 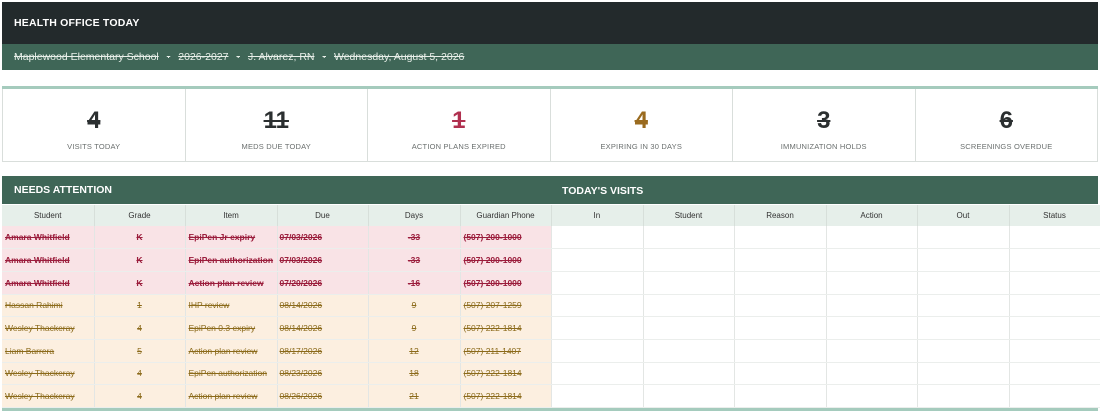 I want to click on cell-grade: 5, so click(x=140, y=351).